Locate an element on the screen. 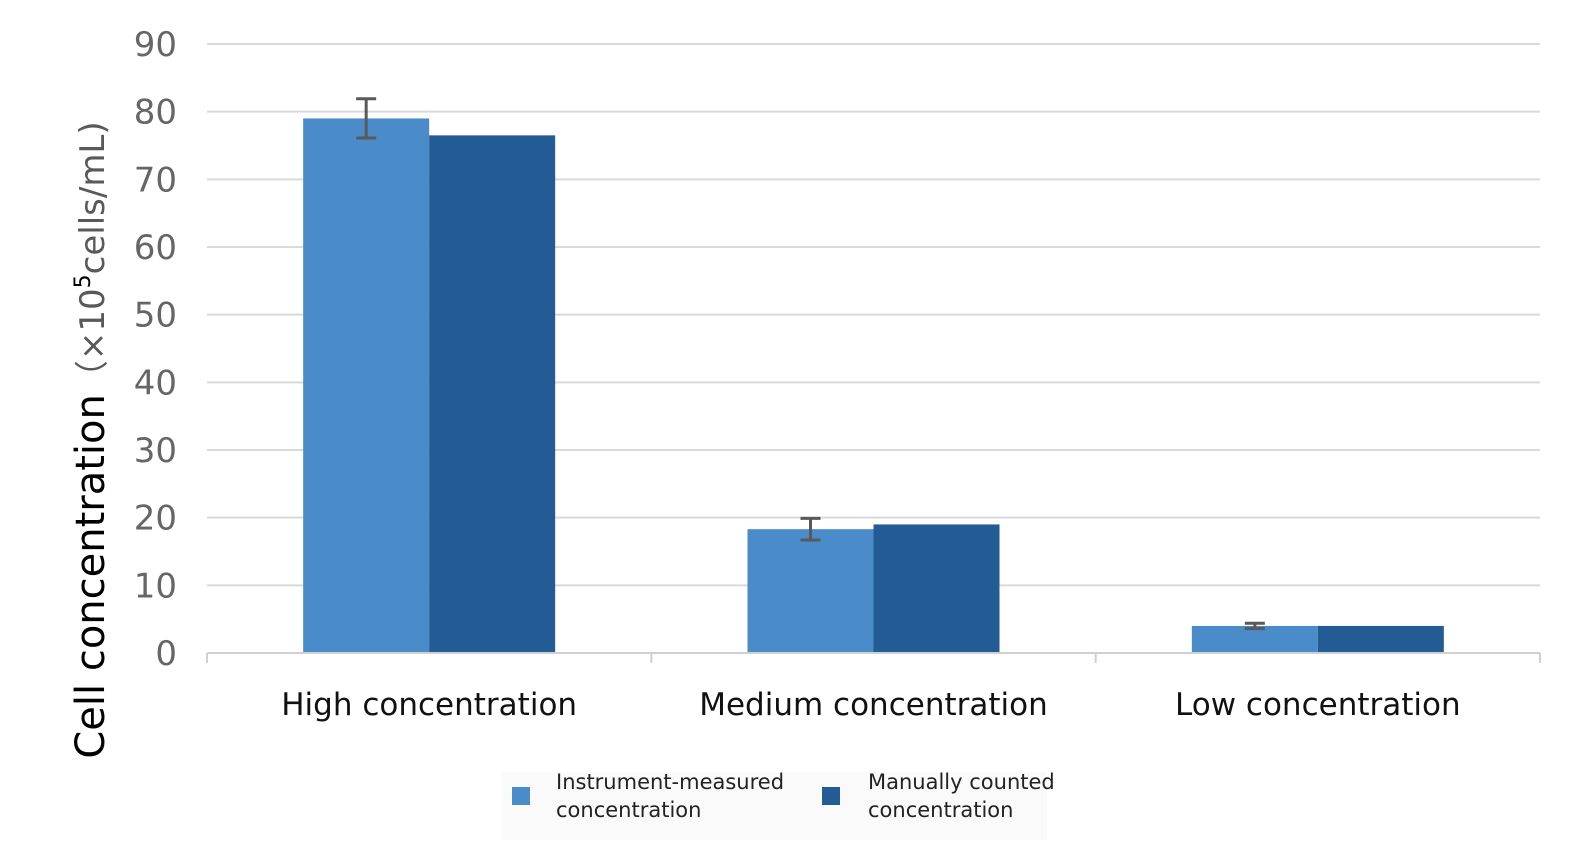 This screenshot has height=861, width=1579. x-category-label: Low concentration is located at coordinates (1318, 705).